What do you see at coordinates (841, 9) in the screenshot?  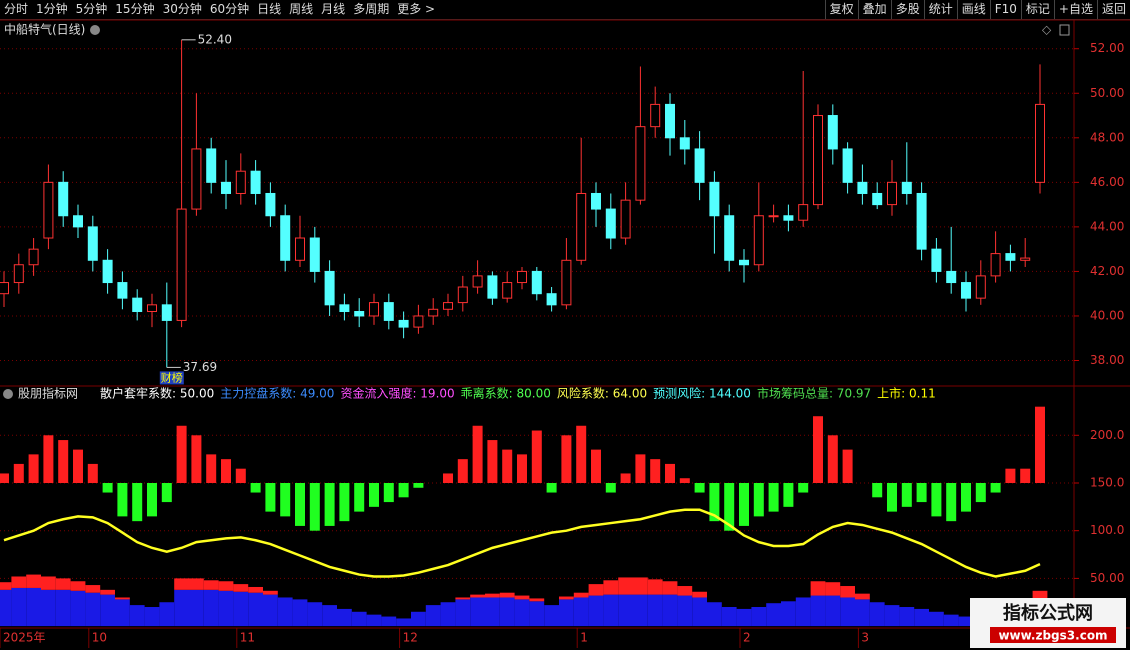 I see `toolbar-item: 复权` at bounding box center [841, 9].